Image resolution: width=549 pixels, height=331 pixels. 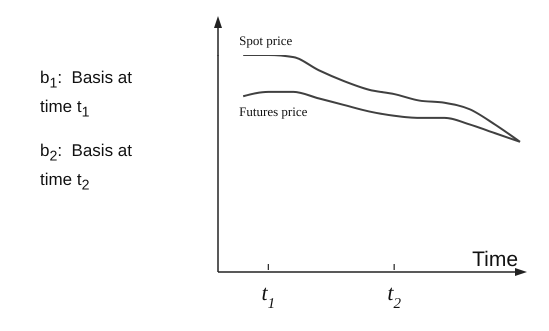 What do you see at coordinates (265, 40) in the screenshot?
I see `series-label: Spot price` at bounding box center [265, 40].